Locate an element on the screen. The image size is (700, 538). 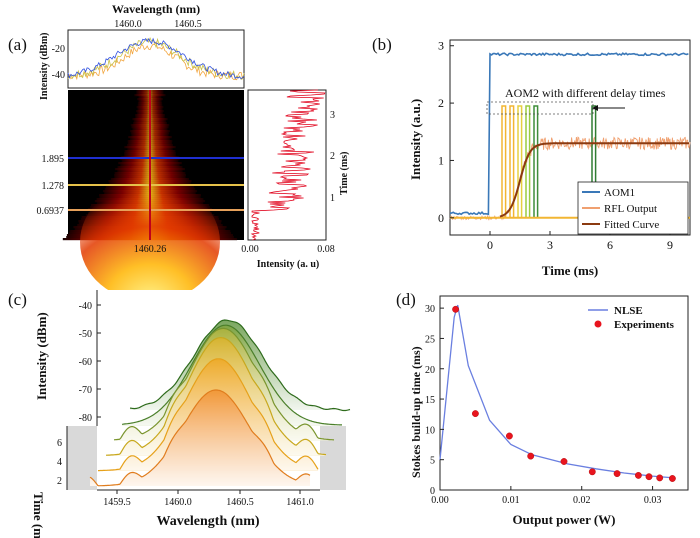
plot-b-y-label: Intensity (a.u.) is located at coordinates (415, 139).